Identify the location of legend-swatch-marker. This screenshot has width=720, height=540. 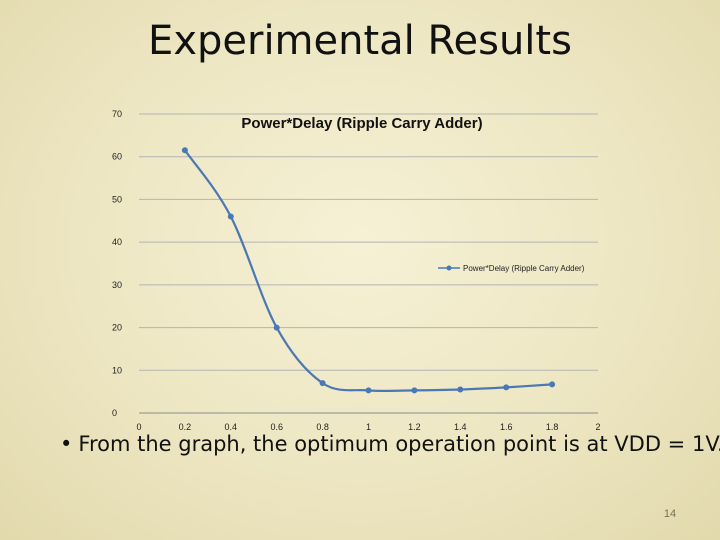
(449, 268).